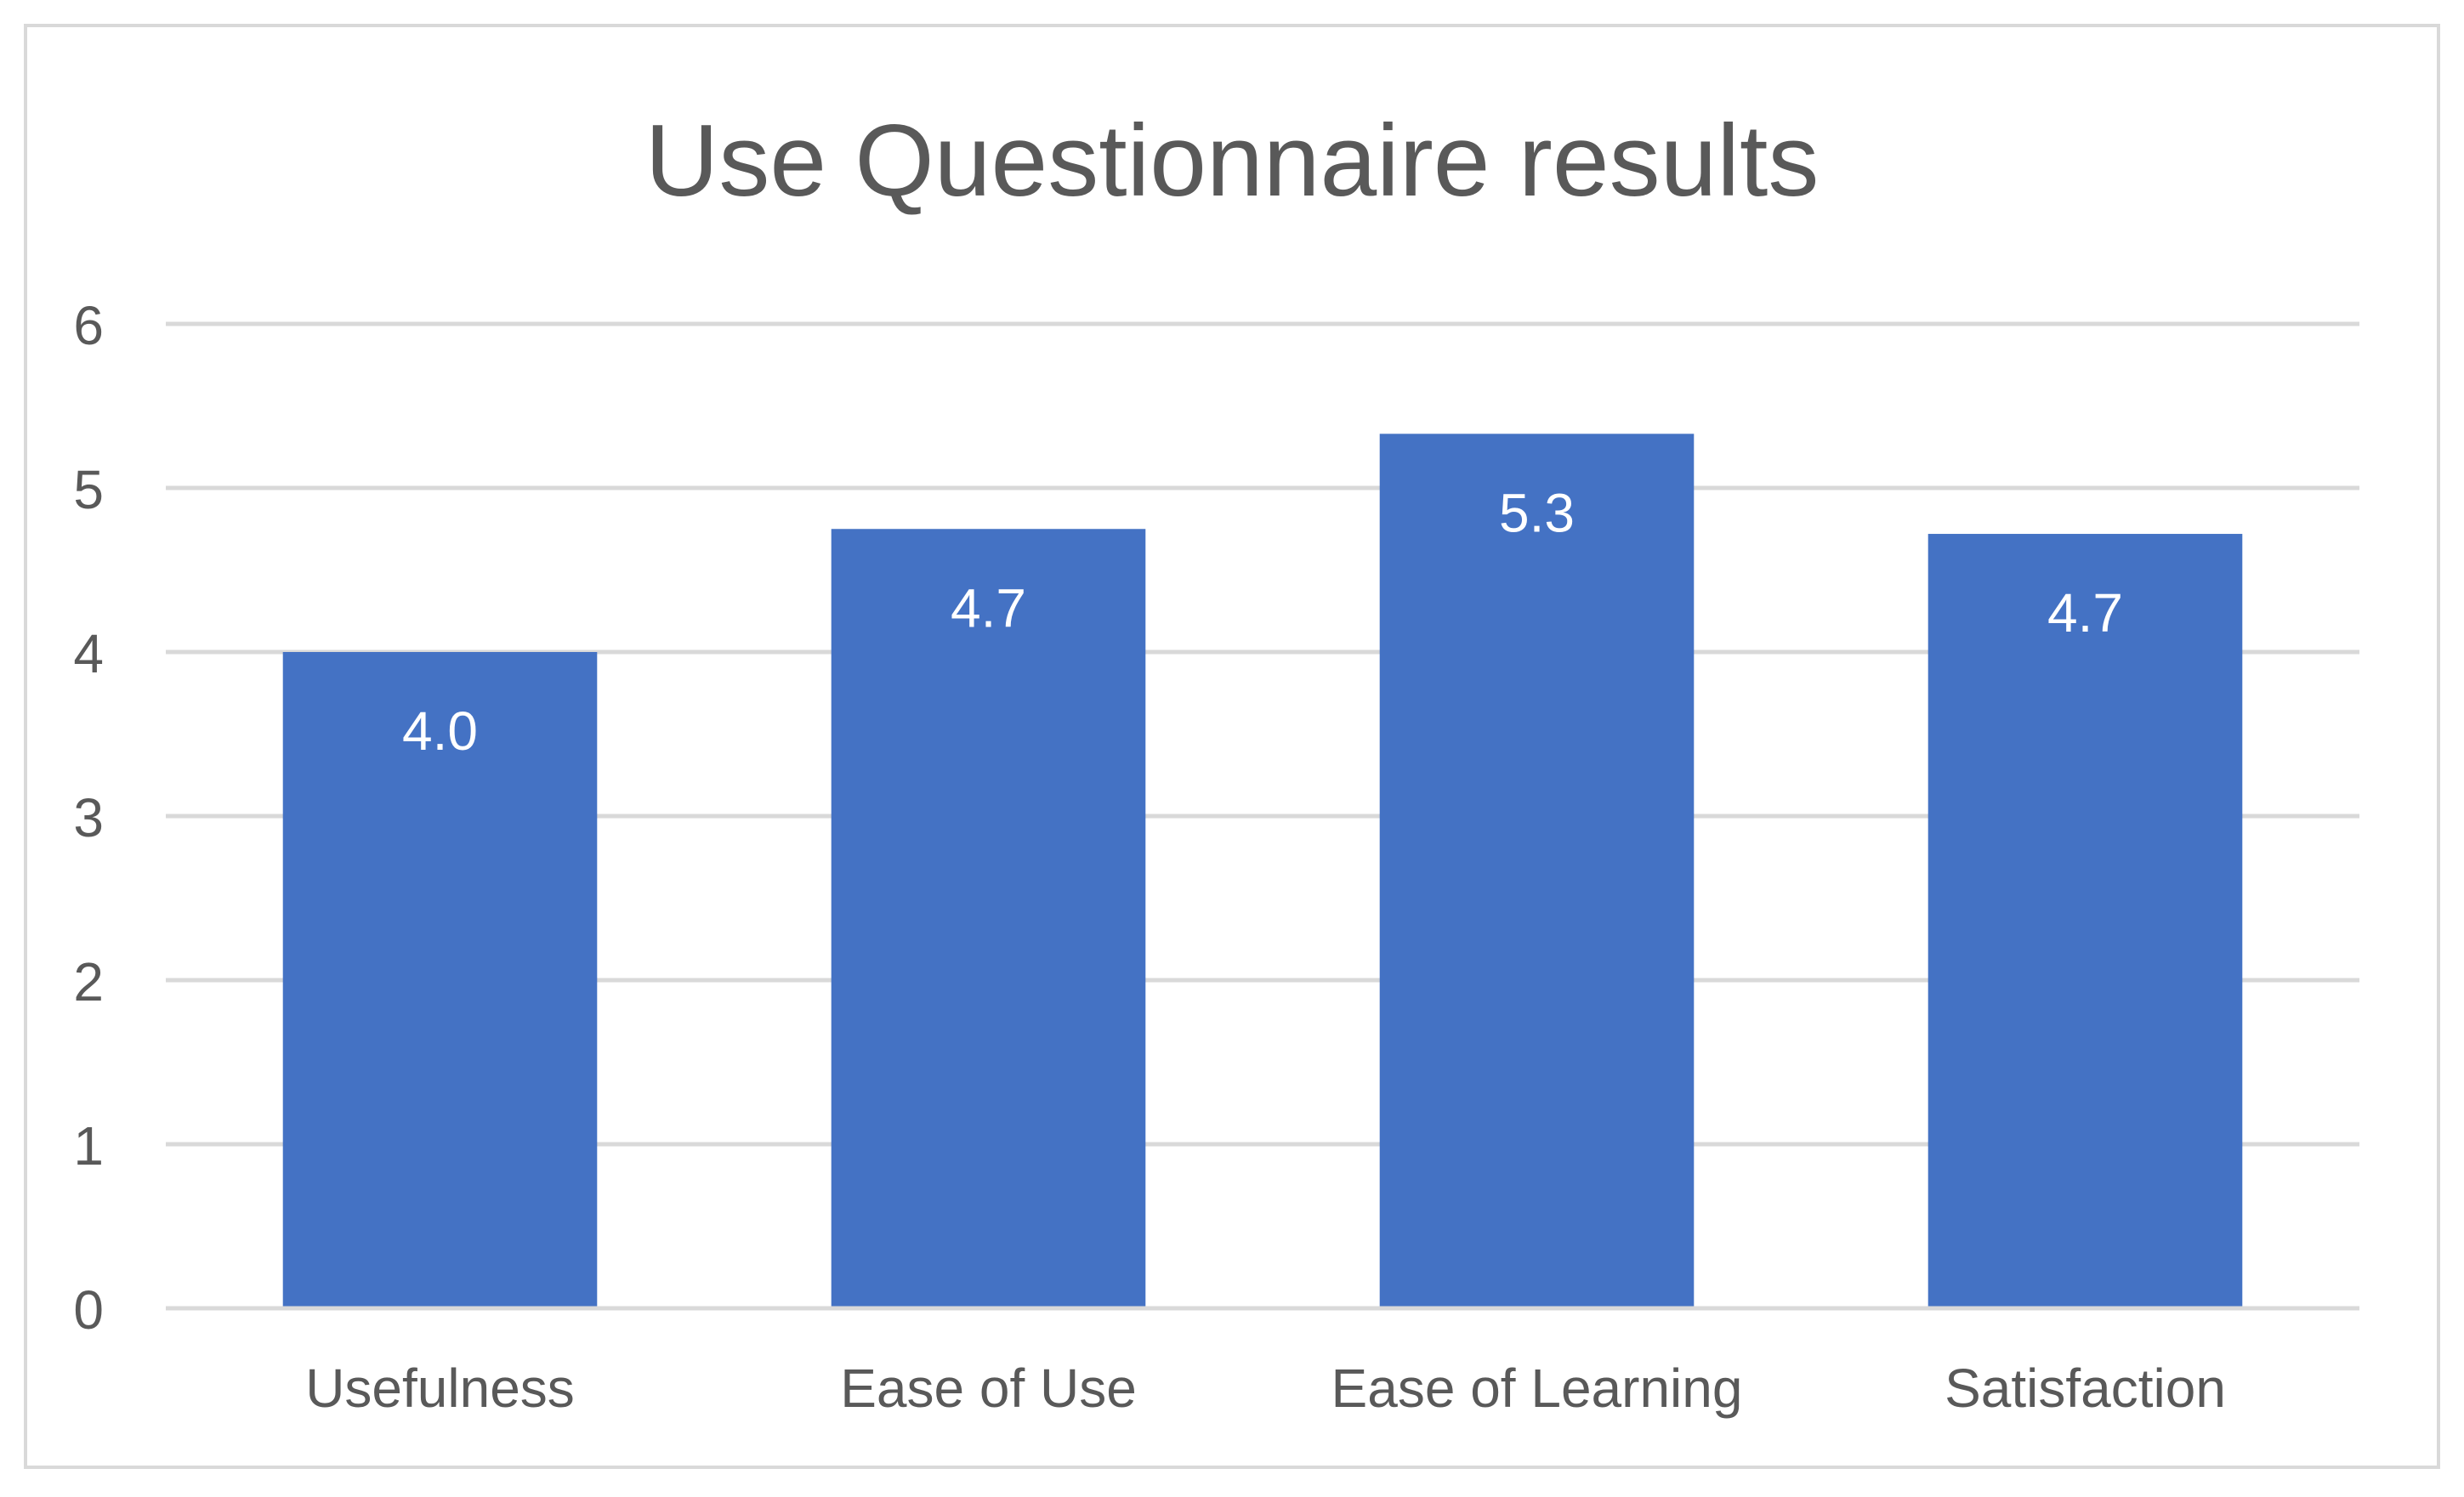  I want to click on data-labels: 4.0 4.7 5.3 4.7, so click(1262, 622).